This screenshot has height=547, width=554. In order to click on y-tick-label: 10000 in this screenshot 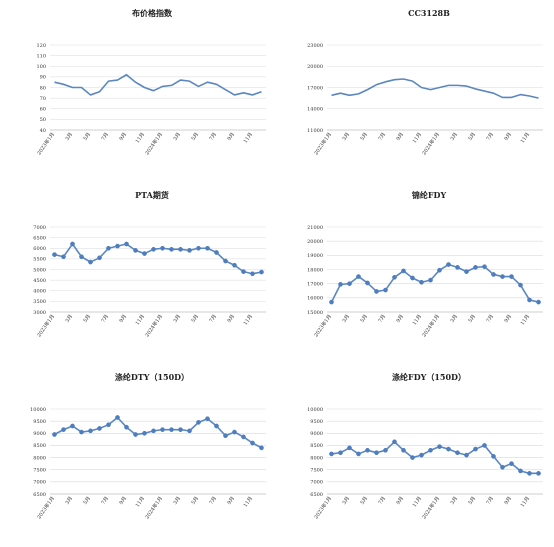, I will do `click(38, 410)`.